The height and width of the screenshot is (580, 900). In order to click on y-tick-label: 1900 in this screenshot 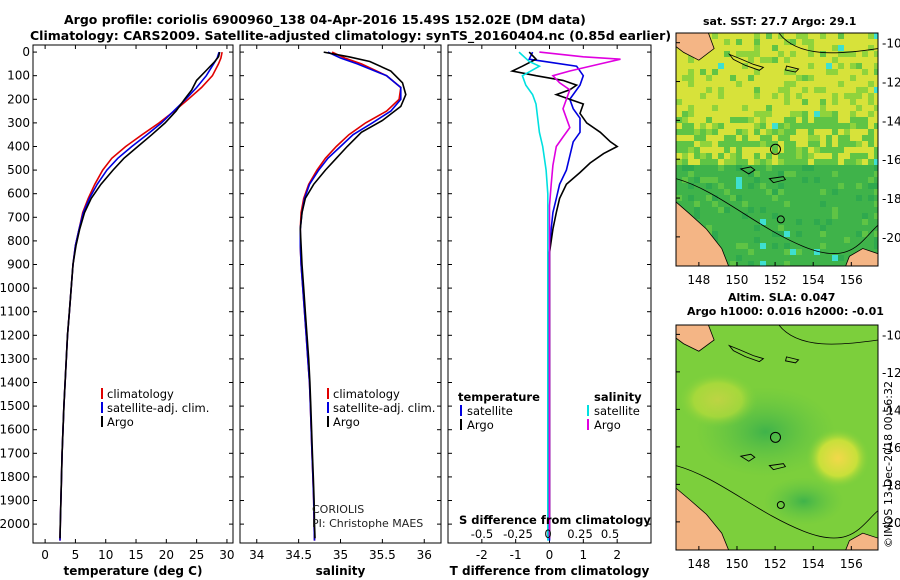, I will do `click(15, 501)`.